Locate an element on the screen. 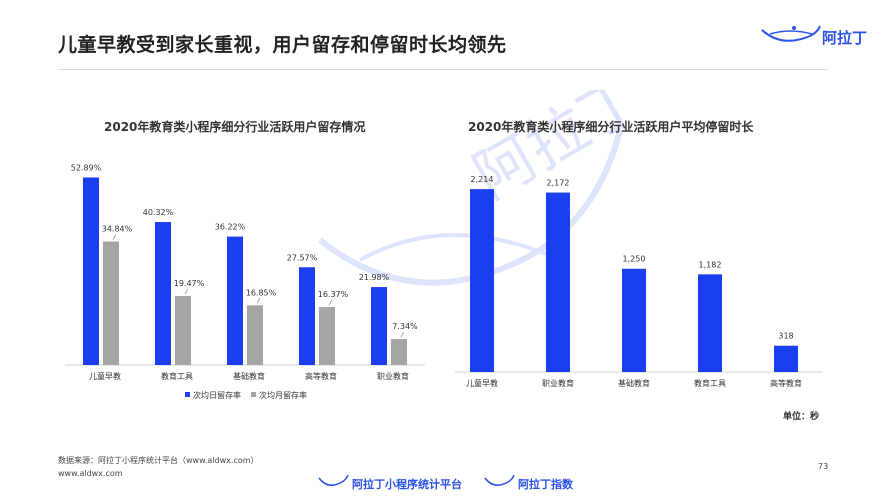 The width and height of the screenshot is (896, 504). data-source: 数据来源：阿拉丁小程序统计平台（www.aldwx.com） is located at coordinates (158, 460).